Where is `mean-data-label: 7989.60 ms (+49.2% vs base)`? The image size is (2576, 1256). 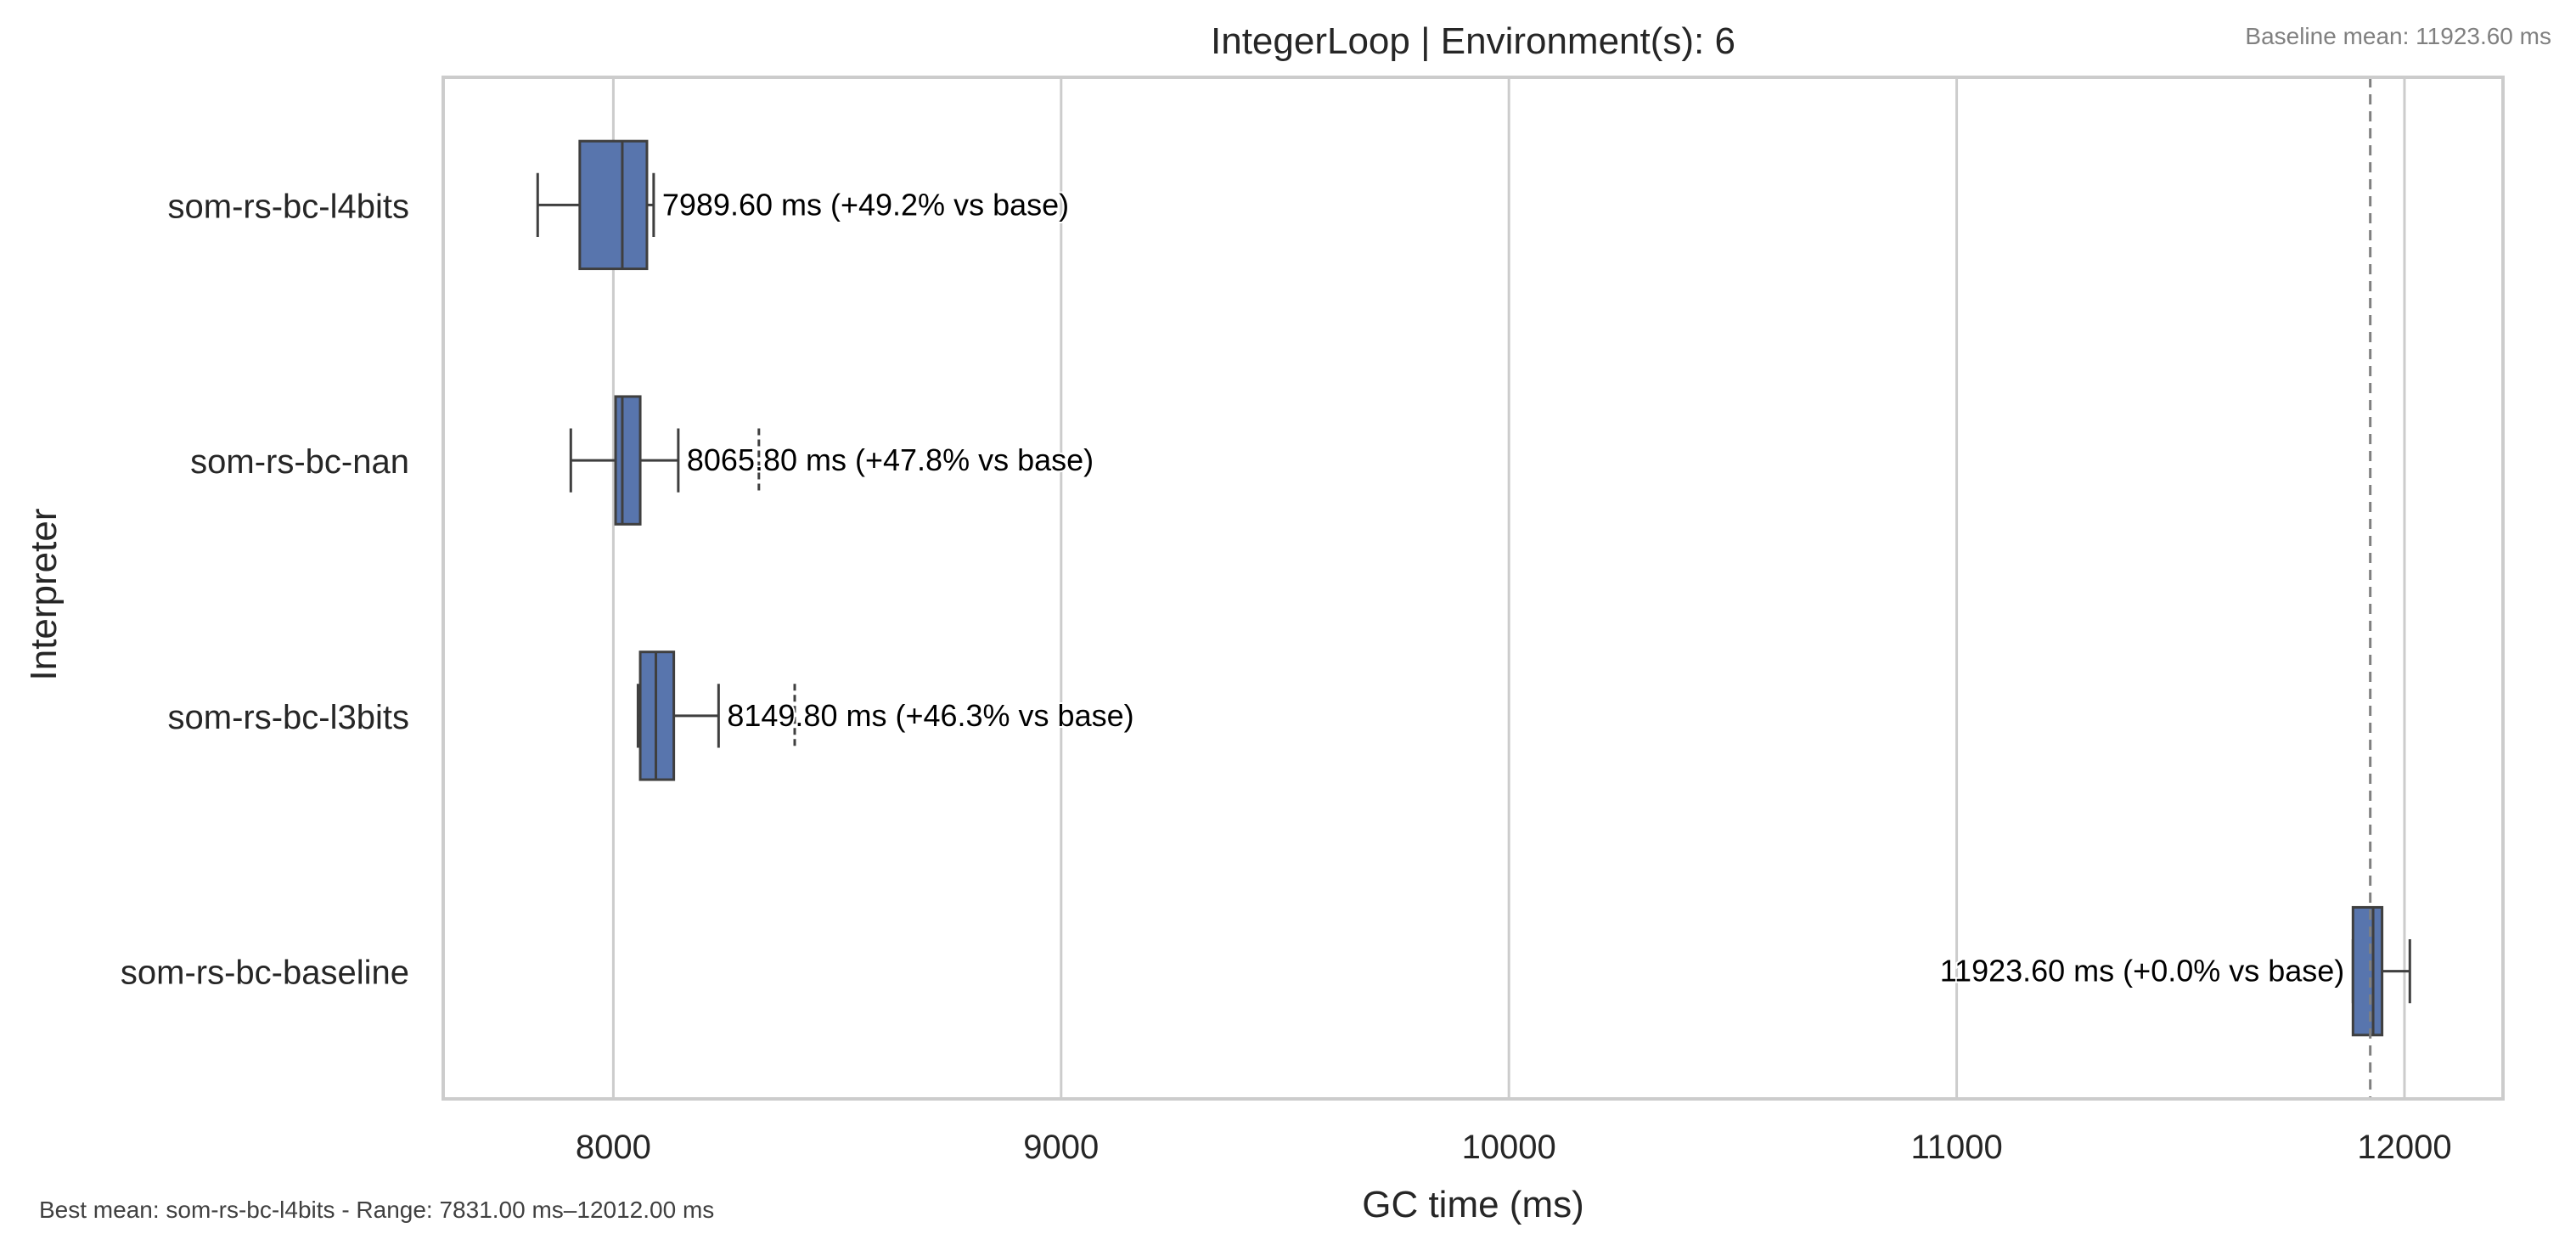
mean-data-label: 7989.60 ms (+49.2% vs base) is located at coordinates (865, 204).